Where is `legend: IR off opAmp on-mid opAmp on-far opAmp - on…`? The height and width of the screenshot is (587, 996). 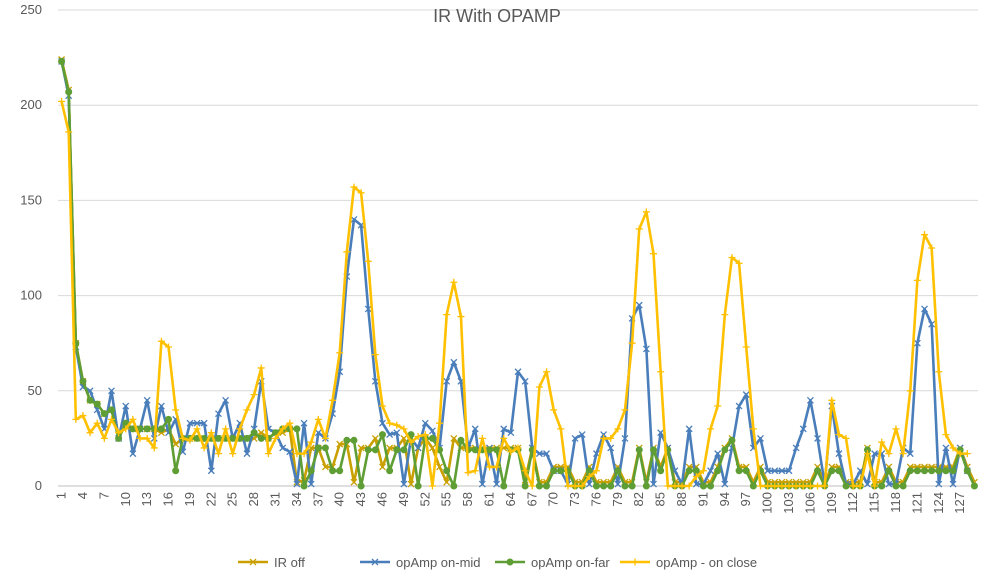
legend: IR off opAmp on-mid opAmp on-far opAmp - on… is located at coordinates (497, 562).